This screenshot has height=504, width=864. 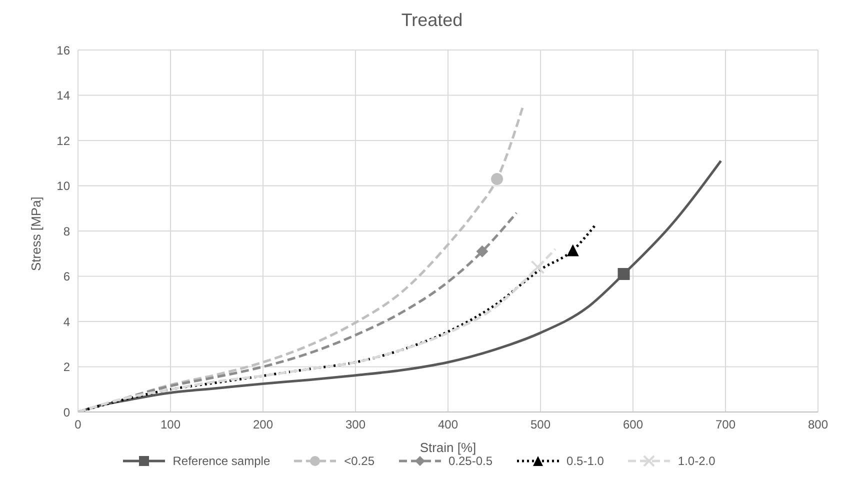 I want to click on x-tick-label: 0, so click(x=78, y=425).